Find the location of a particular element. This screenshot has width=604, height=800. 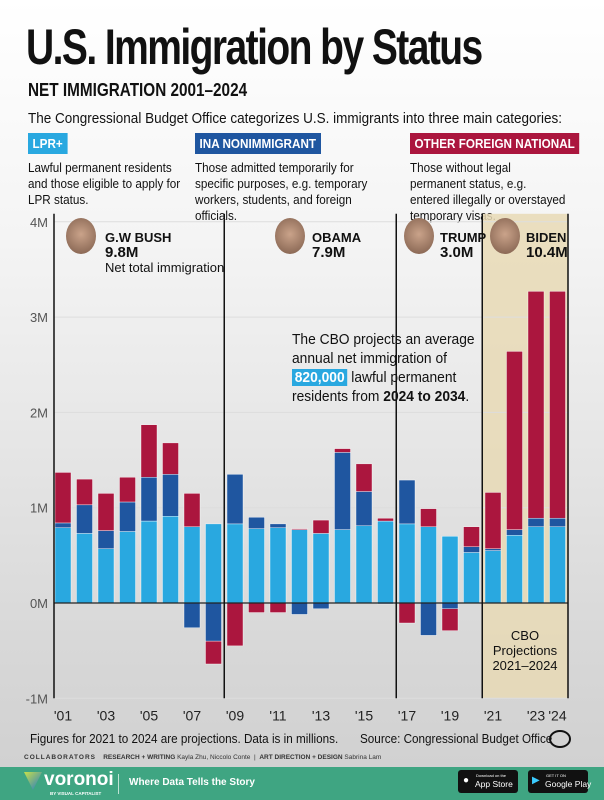

president-total: 9.8M is located at coordinates (122, 252).